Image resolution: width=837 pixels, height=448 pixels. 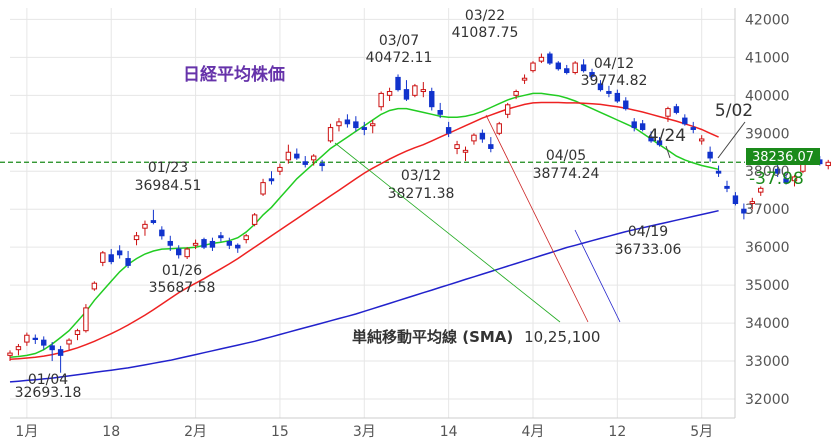 I want to click on x-tick-label: 18, so click(x=111, y=432).